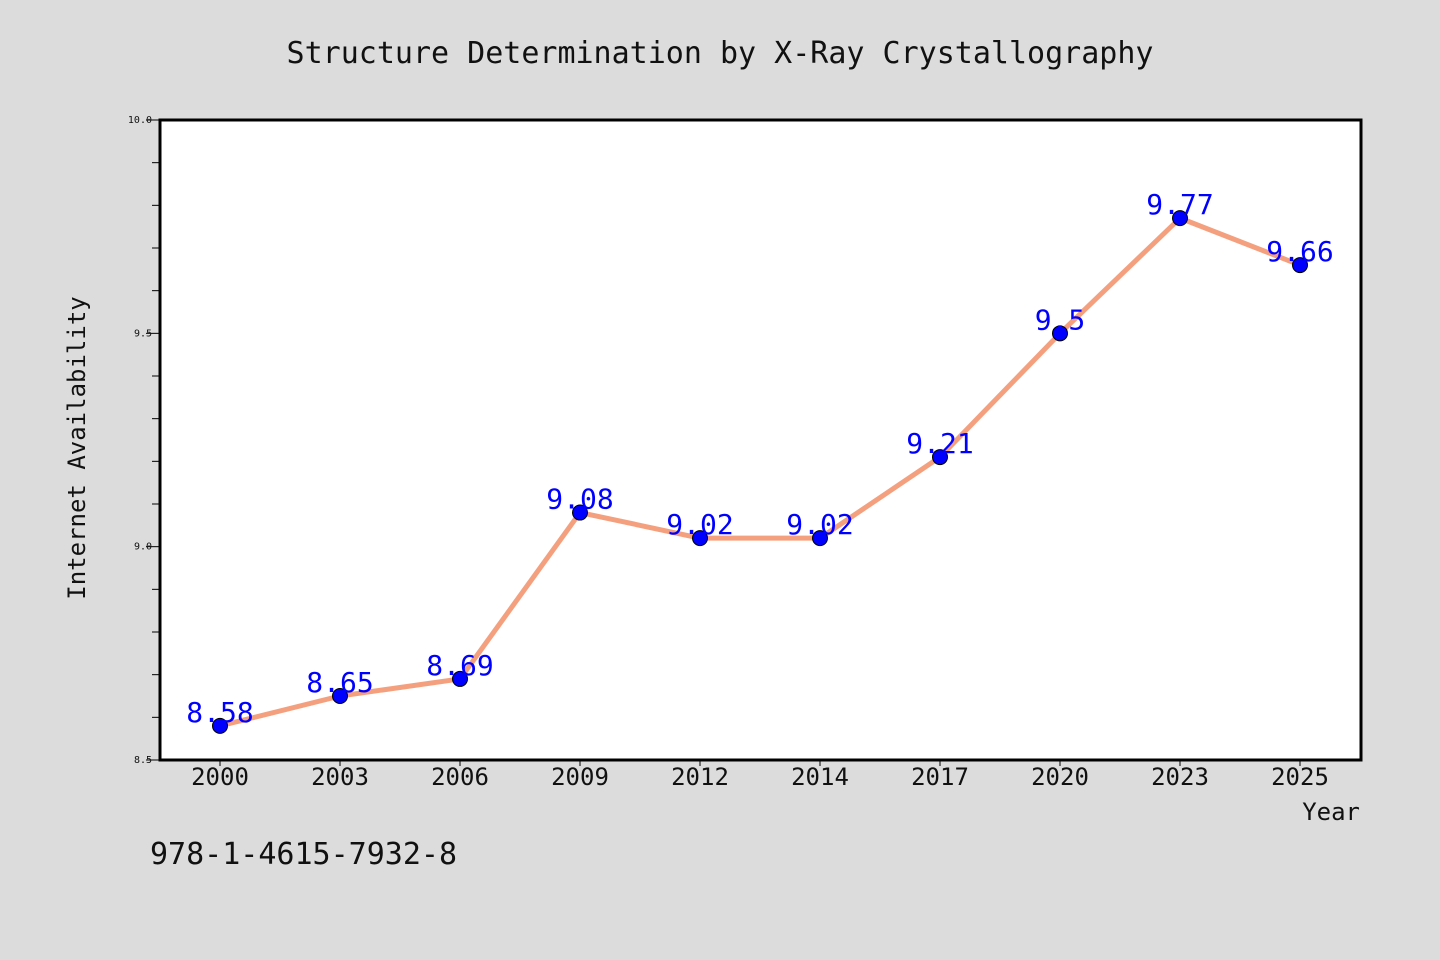 The image size is (1440, 960). Describe the element at coordinates (77, 447) in the screenshot. I see `y-axis-label: Internet Availability` at that location.